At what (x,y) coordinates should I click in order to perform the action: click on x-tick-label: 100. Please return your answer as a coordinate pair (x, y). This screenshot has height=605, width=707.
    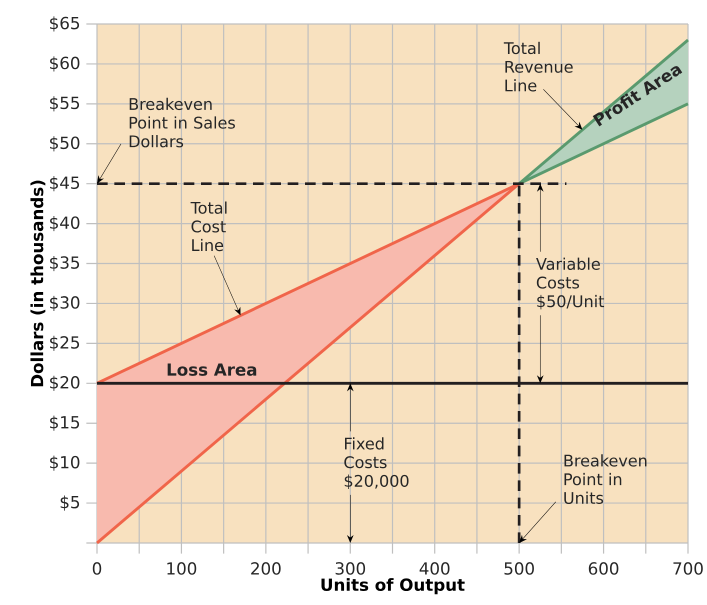
    Looking at the image, I should click on (181, 568).